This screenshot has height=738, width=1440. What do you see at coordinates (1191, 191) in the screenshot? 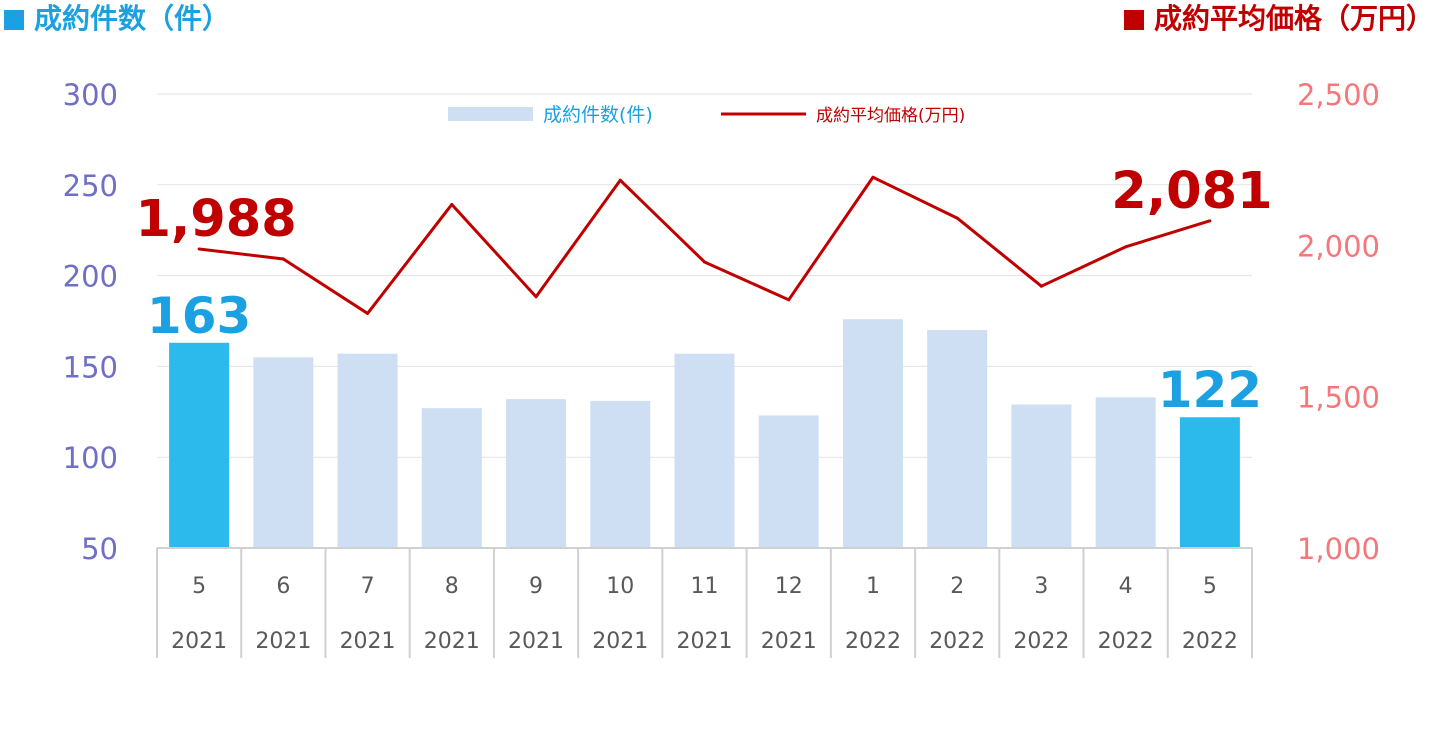
I see `line-data-label: 2,081` at bounding box center [1191, 191].